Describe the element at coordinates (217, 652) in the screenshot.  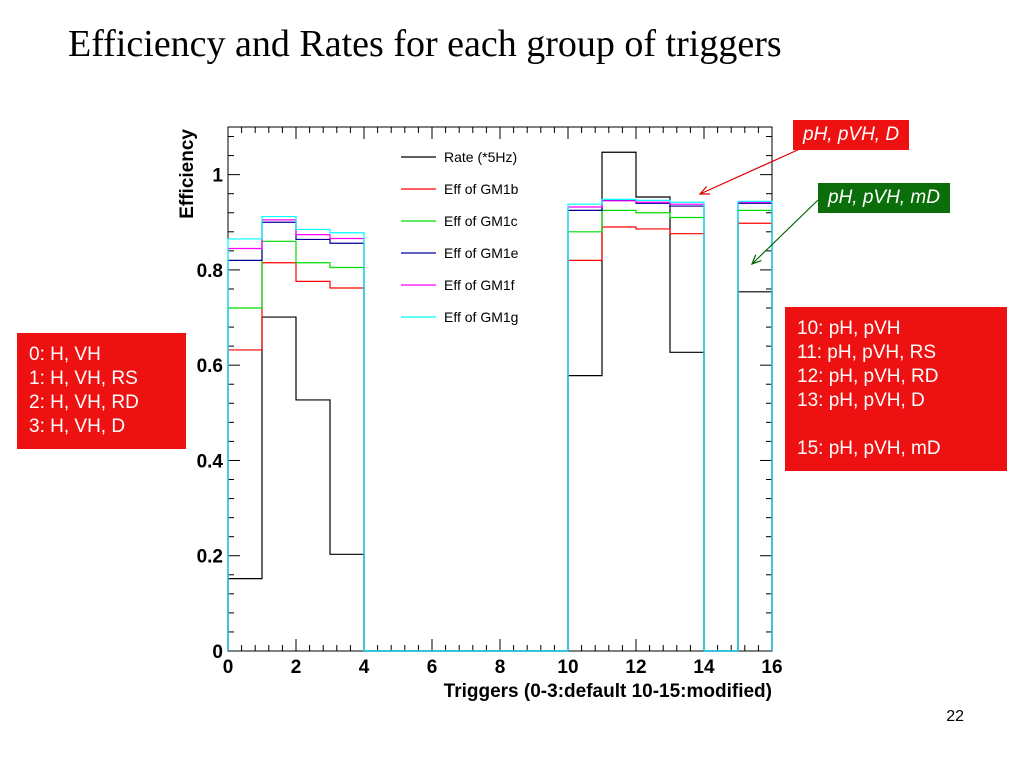
I see `y-tick-label: 0` at that location.